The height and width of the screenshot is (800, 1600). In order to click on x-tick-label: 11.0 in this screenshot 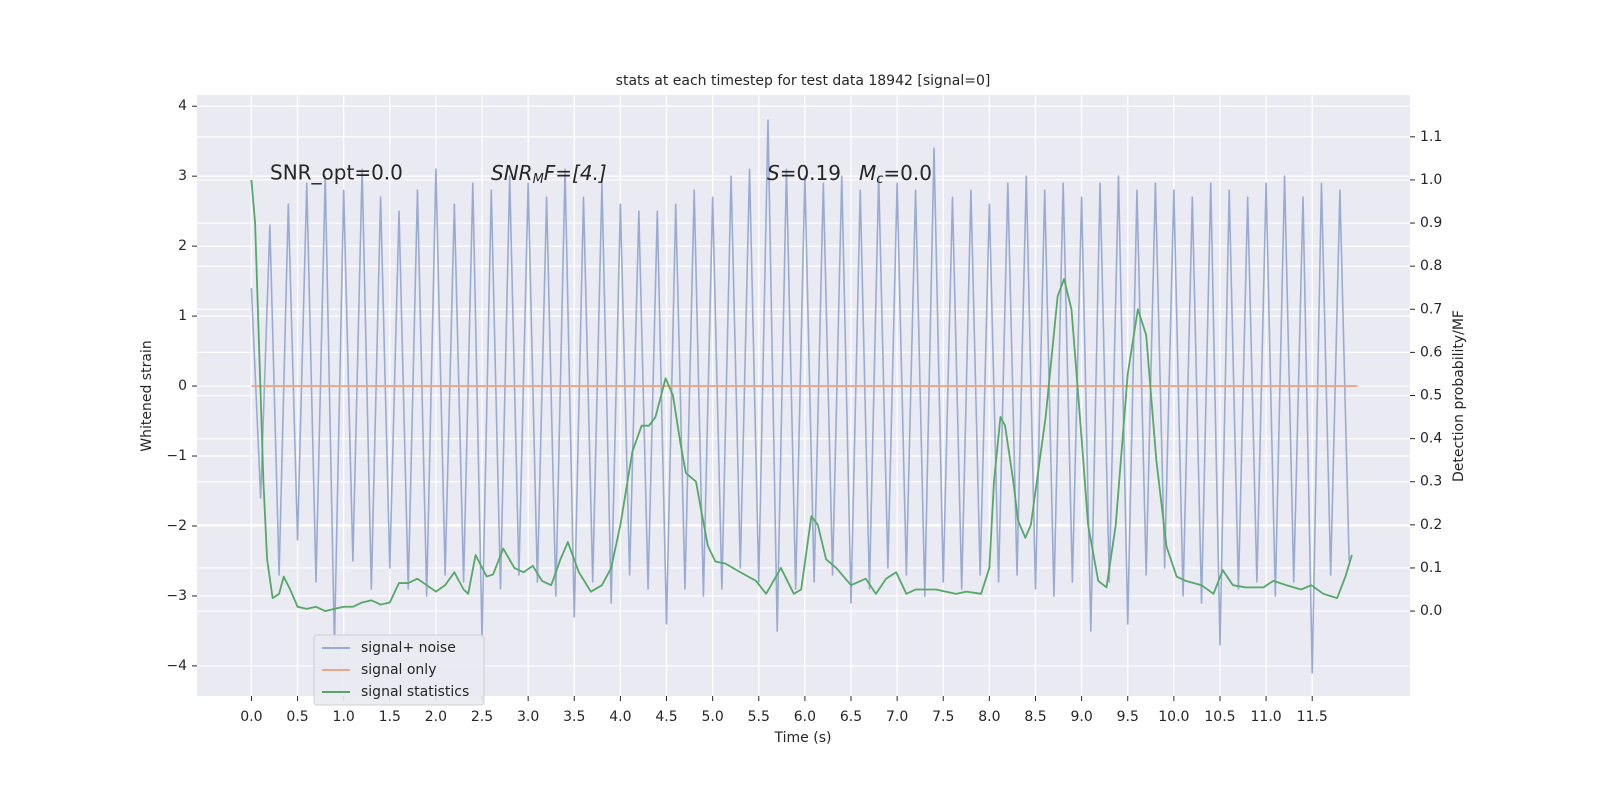, I will do `click(1266, 717)`.